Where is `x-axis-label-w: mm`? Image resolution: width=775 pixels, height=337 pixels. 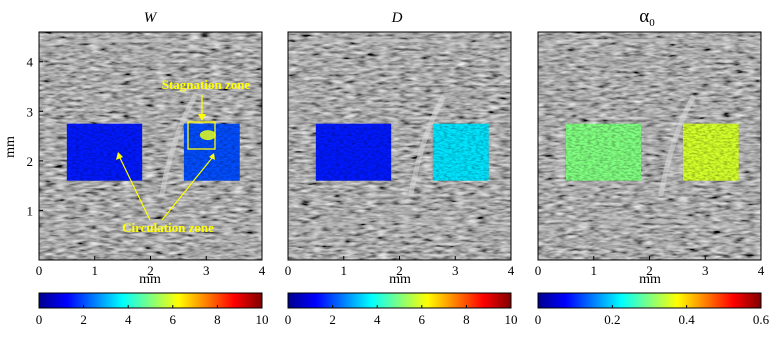
x-axis-label-w: mm is located at coordinates (150, 279).